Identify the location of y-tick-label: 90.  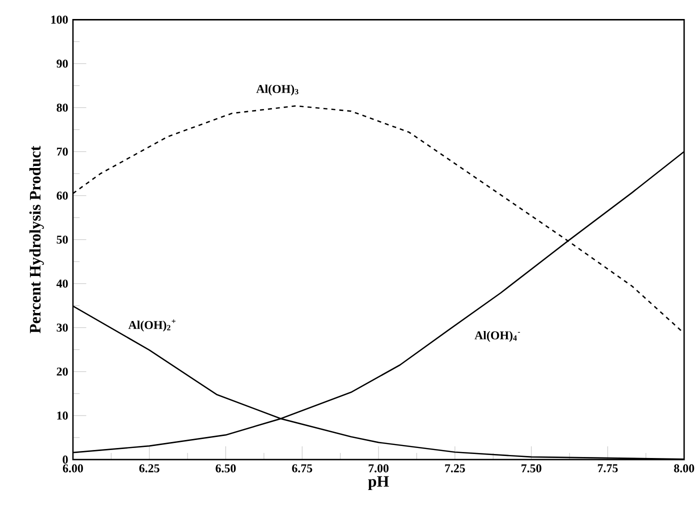
(62, 64).